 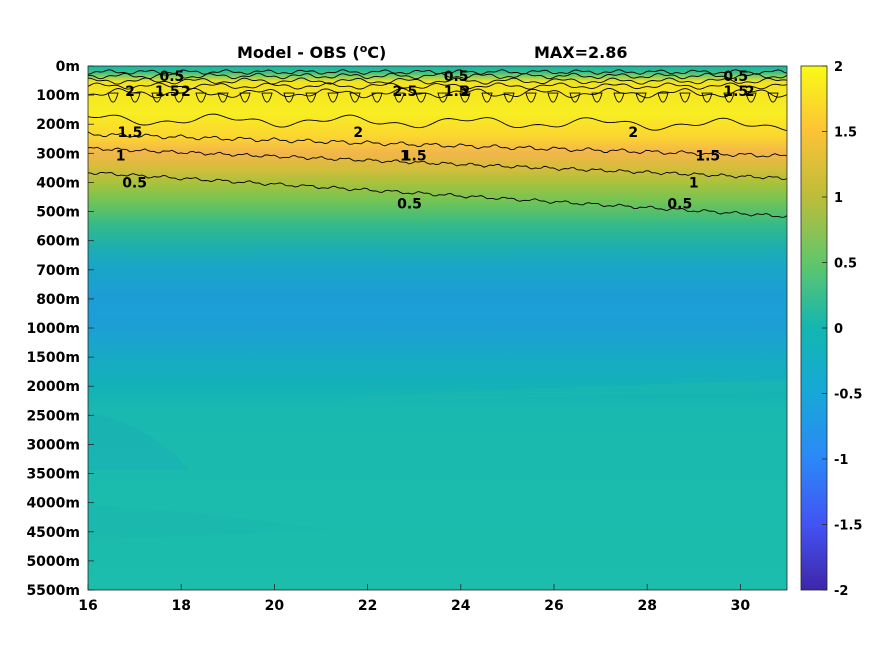 I want to click on y-tick-label: 800m, so click(x=58, y=300).